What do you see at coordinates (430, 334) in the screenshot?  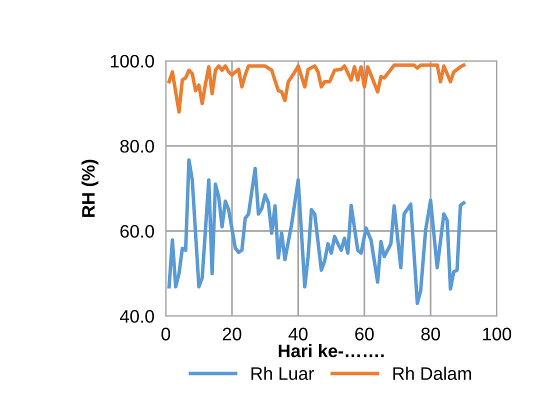 I see `x-tick-label: 80` at bounding box center [430, 334].